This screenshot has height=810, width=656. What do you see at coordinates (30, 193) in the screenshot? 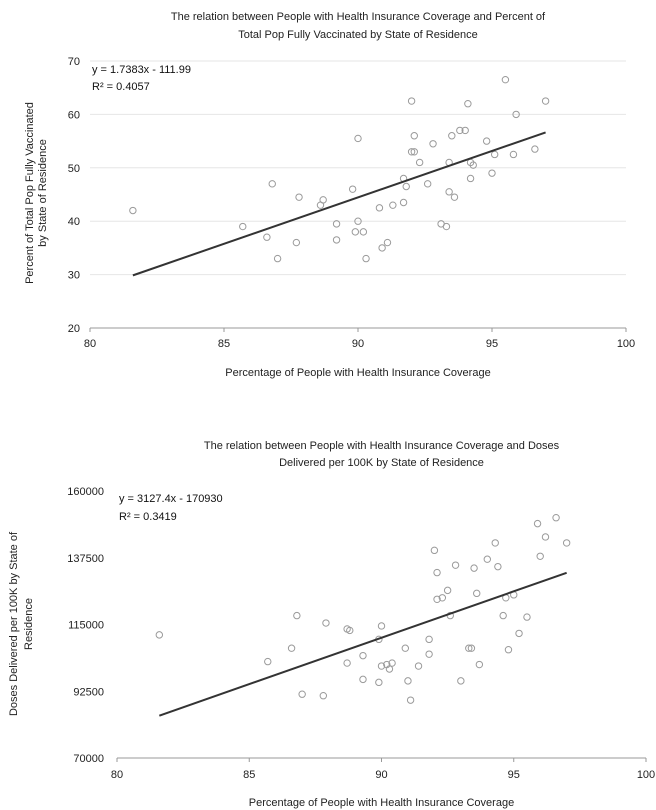
I see `y-axis-label: Percent of Total Pop Fully Vaccinated` at bounding box center [30, 193].